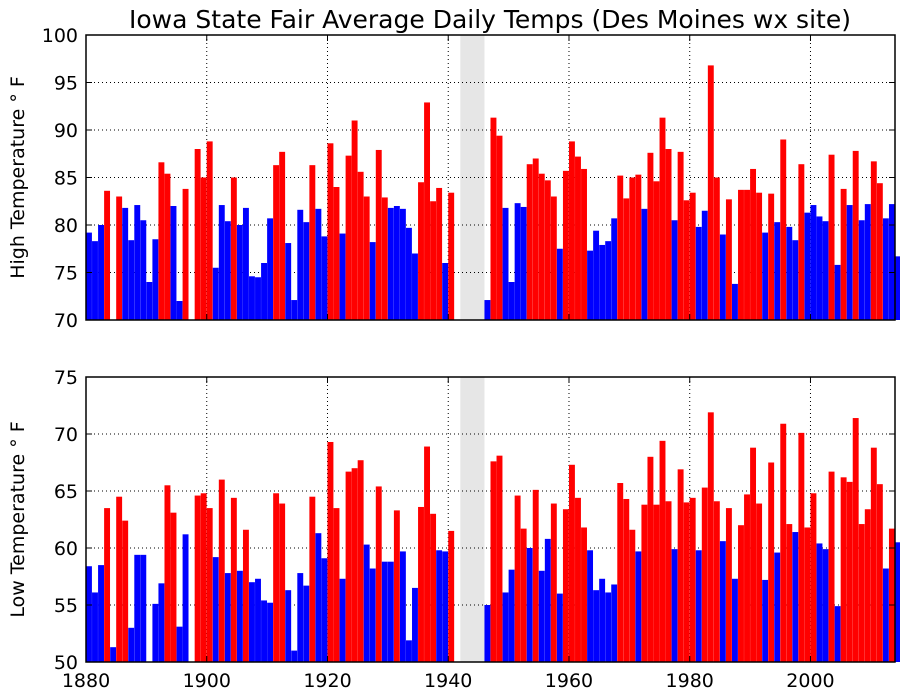 This screenshot has width=900, height=692. Describe the element at coordinates (312, 579) in the screenshot. I see `bar-low-1917` at that location.